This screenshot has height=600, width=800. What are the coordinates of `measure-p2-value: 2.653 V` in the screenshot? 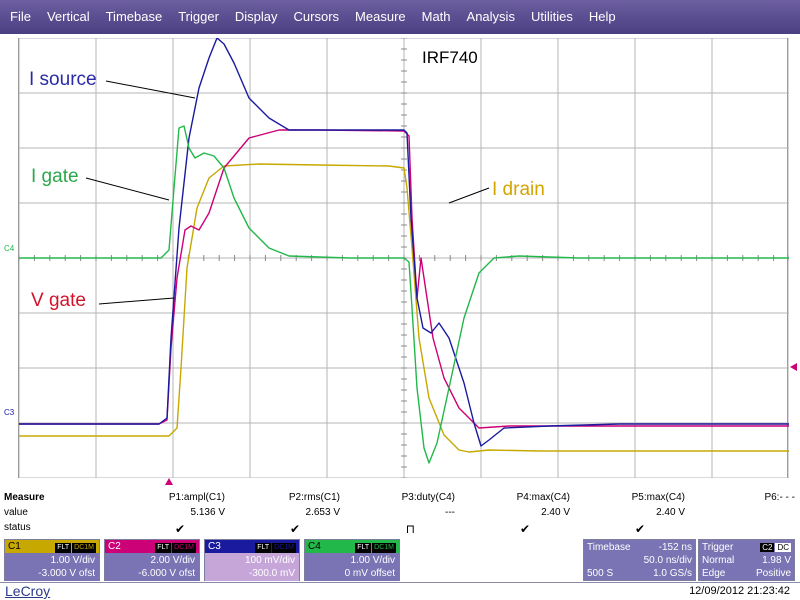 It's located at (322, 512).